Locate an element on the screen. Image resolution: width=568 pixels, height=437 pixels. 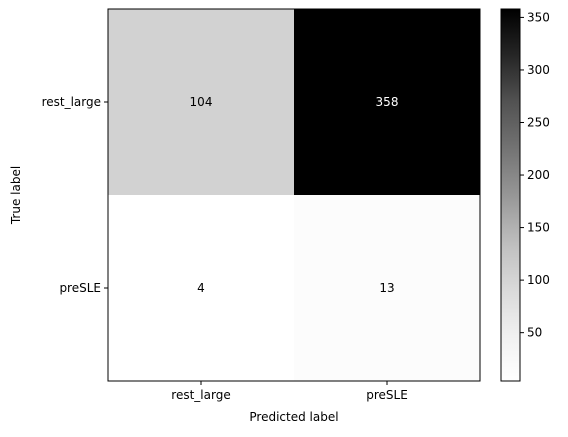
cell-value-label-1-0: 4 is located at coordinates (201, 288).